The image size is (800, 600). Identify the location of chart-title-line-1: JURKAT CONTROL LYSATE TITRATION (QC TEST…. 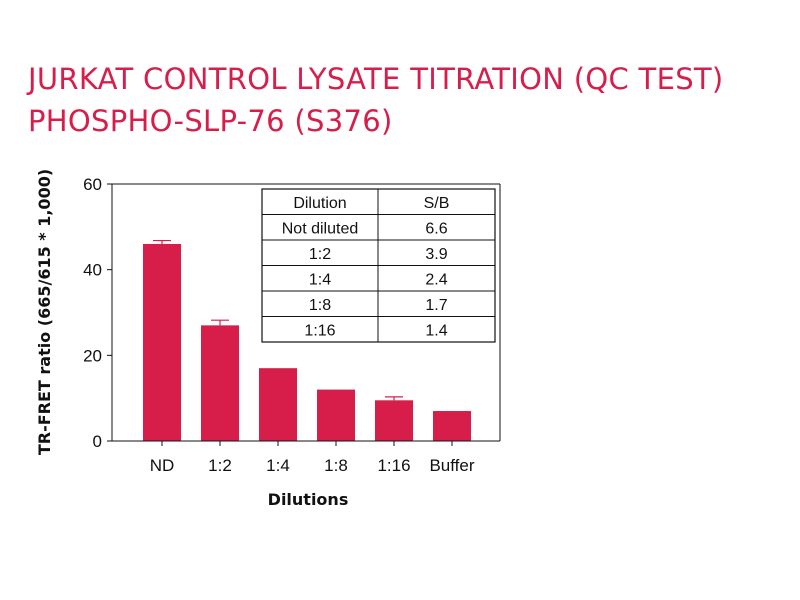
(376, 79).